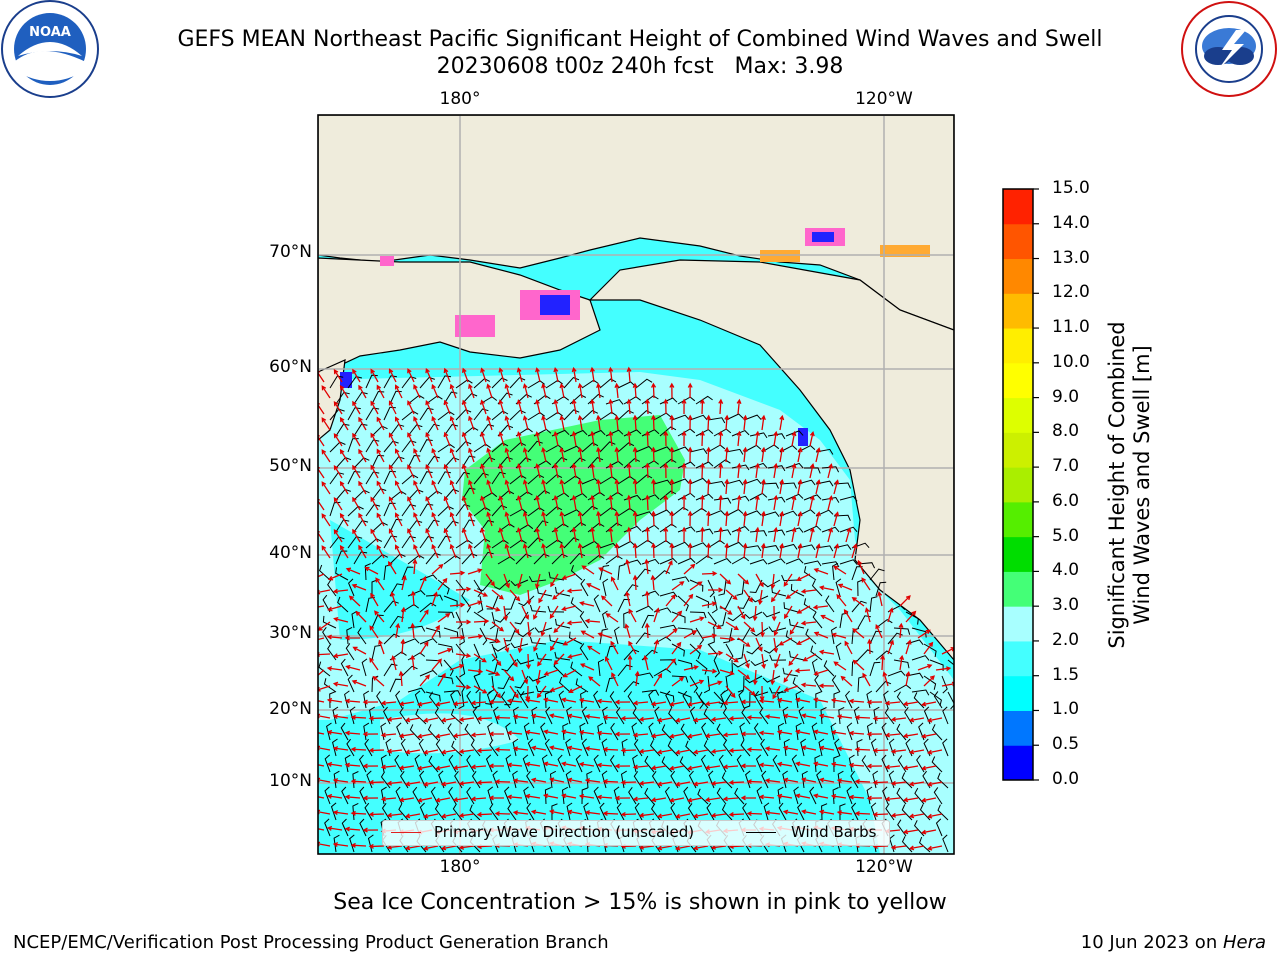 The width and height of the screenshot is (1280, 960). I want to click on colorbar-tick-label: 4.0, so click(1066, 570).